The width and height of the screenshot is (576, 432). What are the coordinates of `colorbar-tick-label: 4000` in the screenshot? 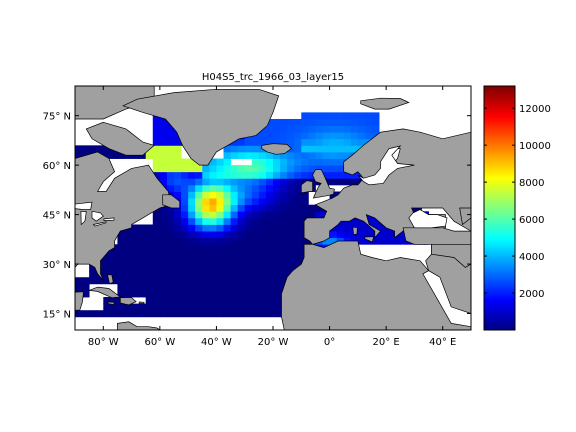 It's located at (531, 257).